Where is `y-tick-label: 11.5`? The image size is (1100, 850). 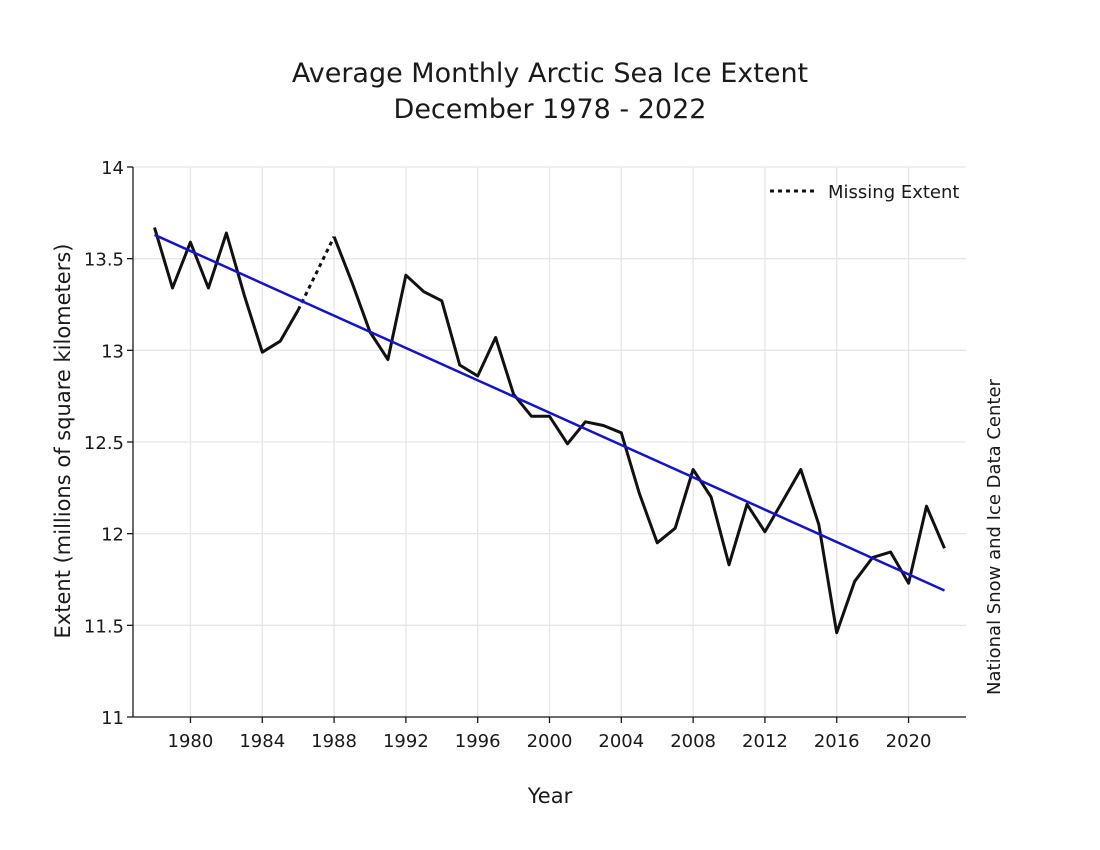 y-tick-label: 11.5 is located at coordinates (104, 626).